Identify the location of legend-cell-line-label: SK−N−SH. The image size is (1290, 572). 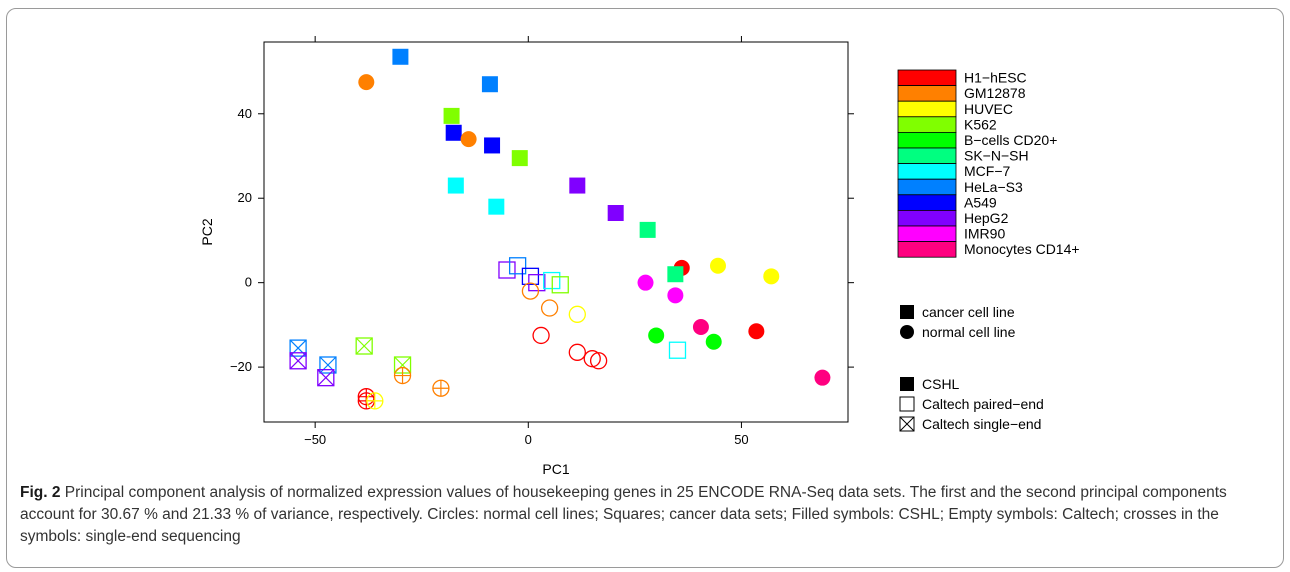
(996, 156).